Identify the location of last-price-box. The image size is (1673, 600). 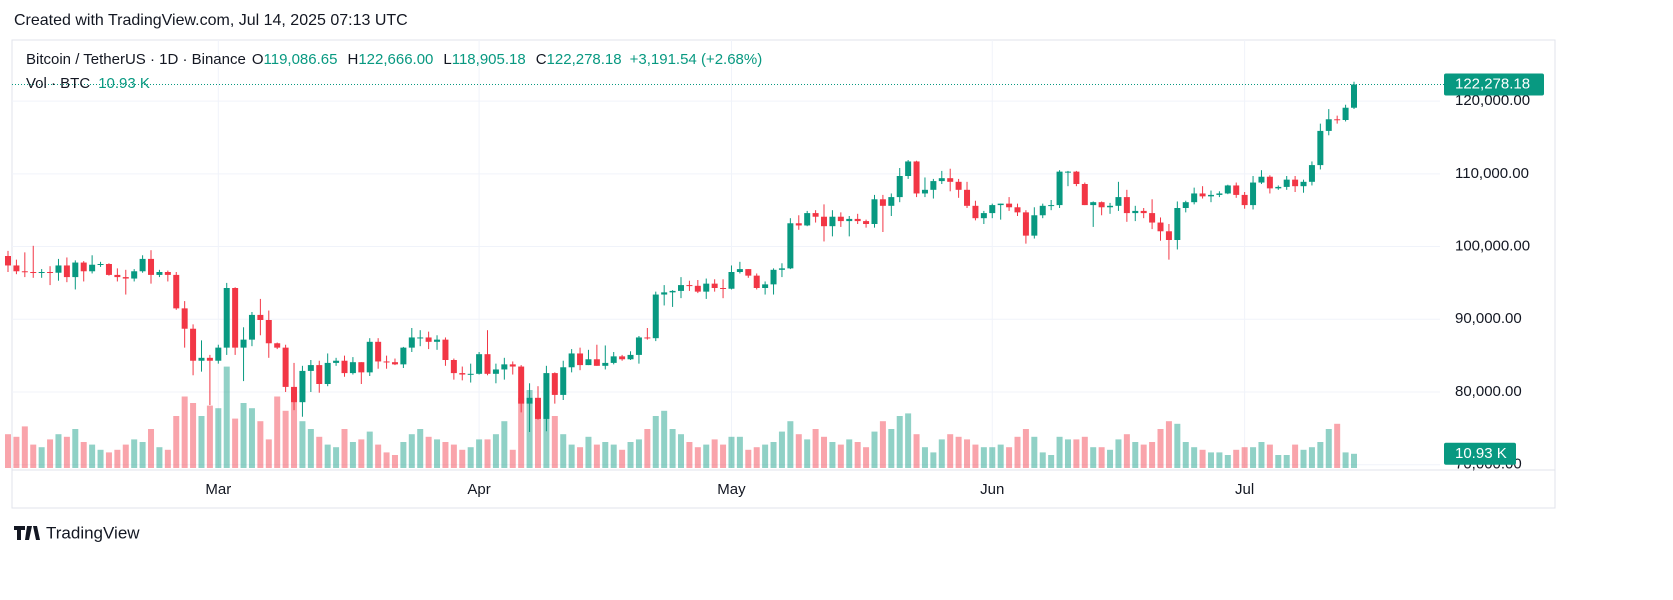
(1494, 84).